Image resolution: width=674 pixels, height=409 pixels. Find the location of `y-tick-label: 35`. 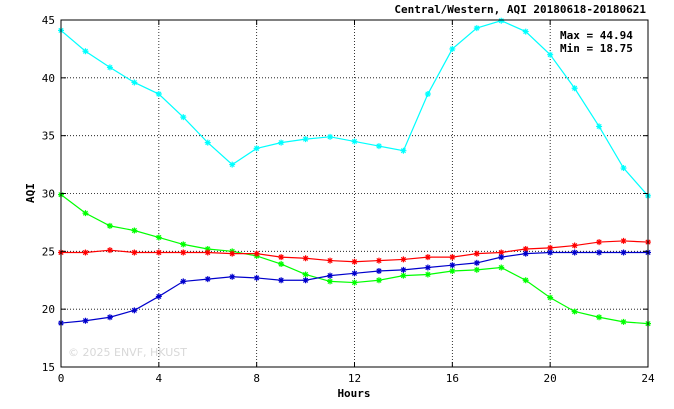

y-tick-label: 35 is located at coordinates (48, 136).